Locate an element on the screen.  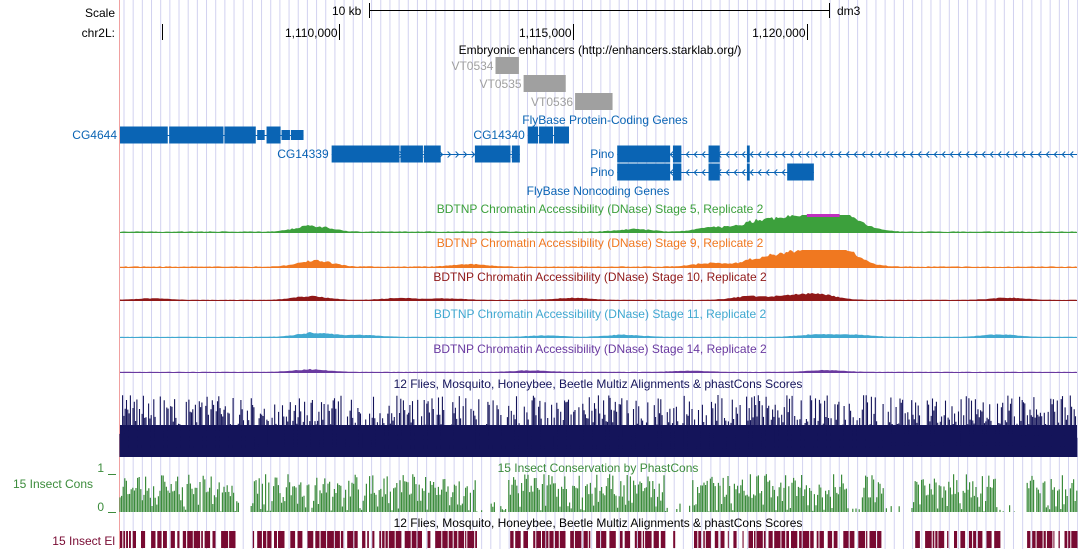
phastcons-scale-max: 1 is located at coordinates (100, 468).